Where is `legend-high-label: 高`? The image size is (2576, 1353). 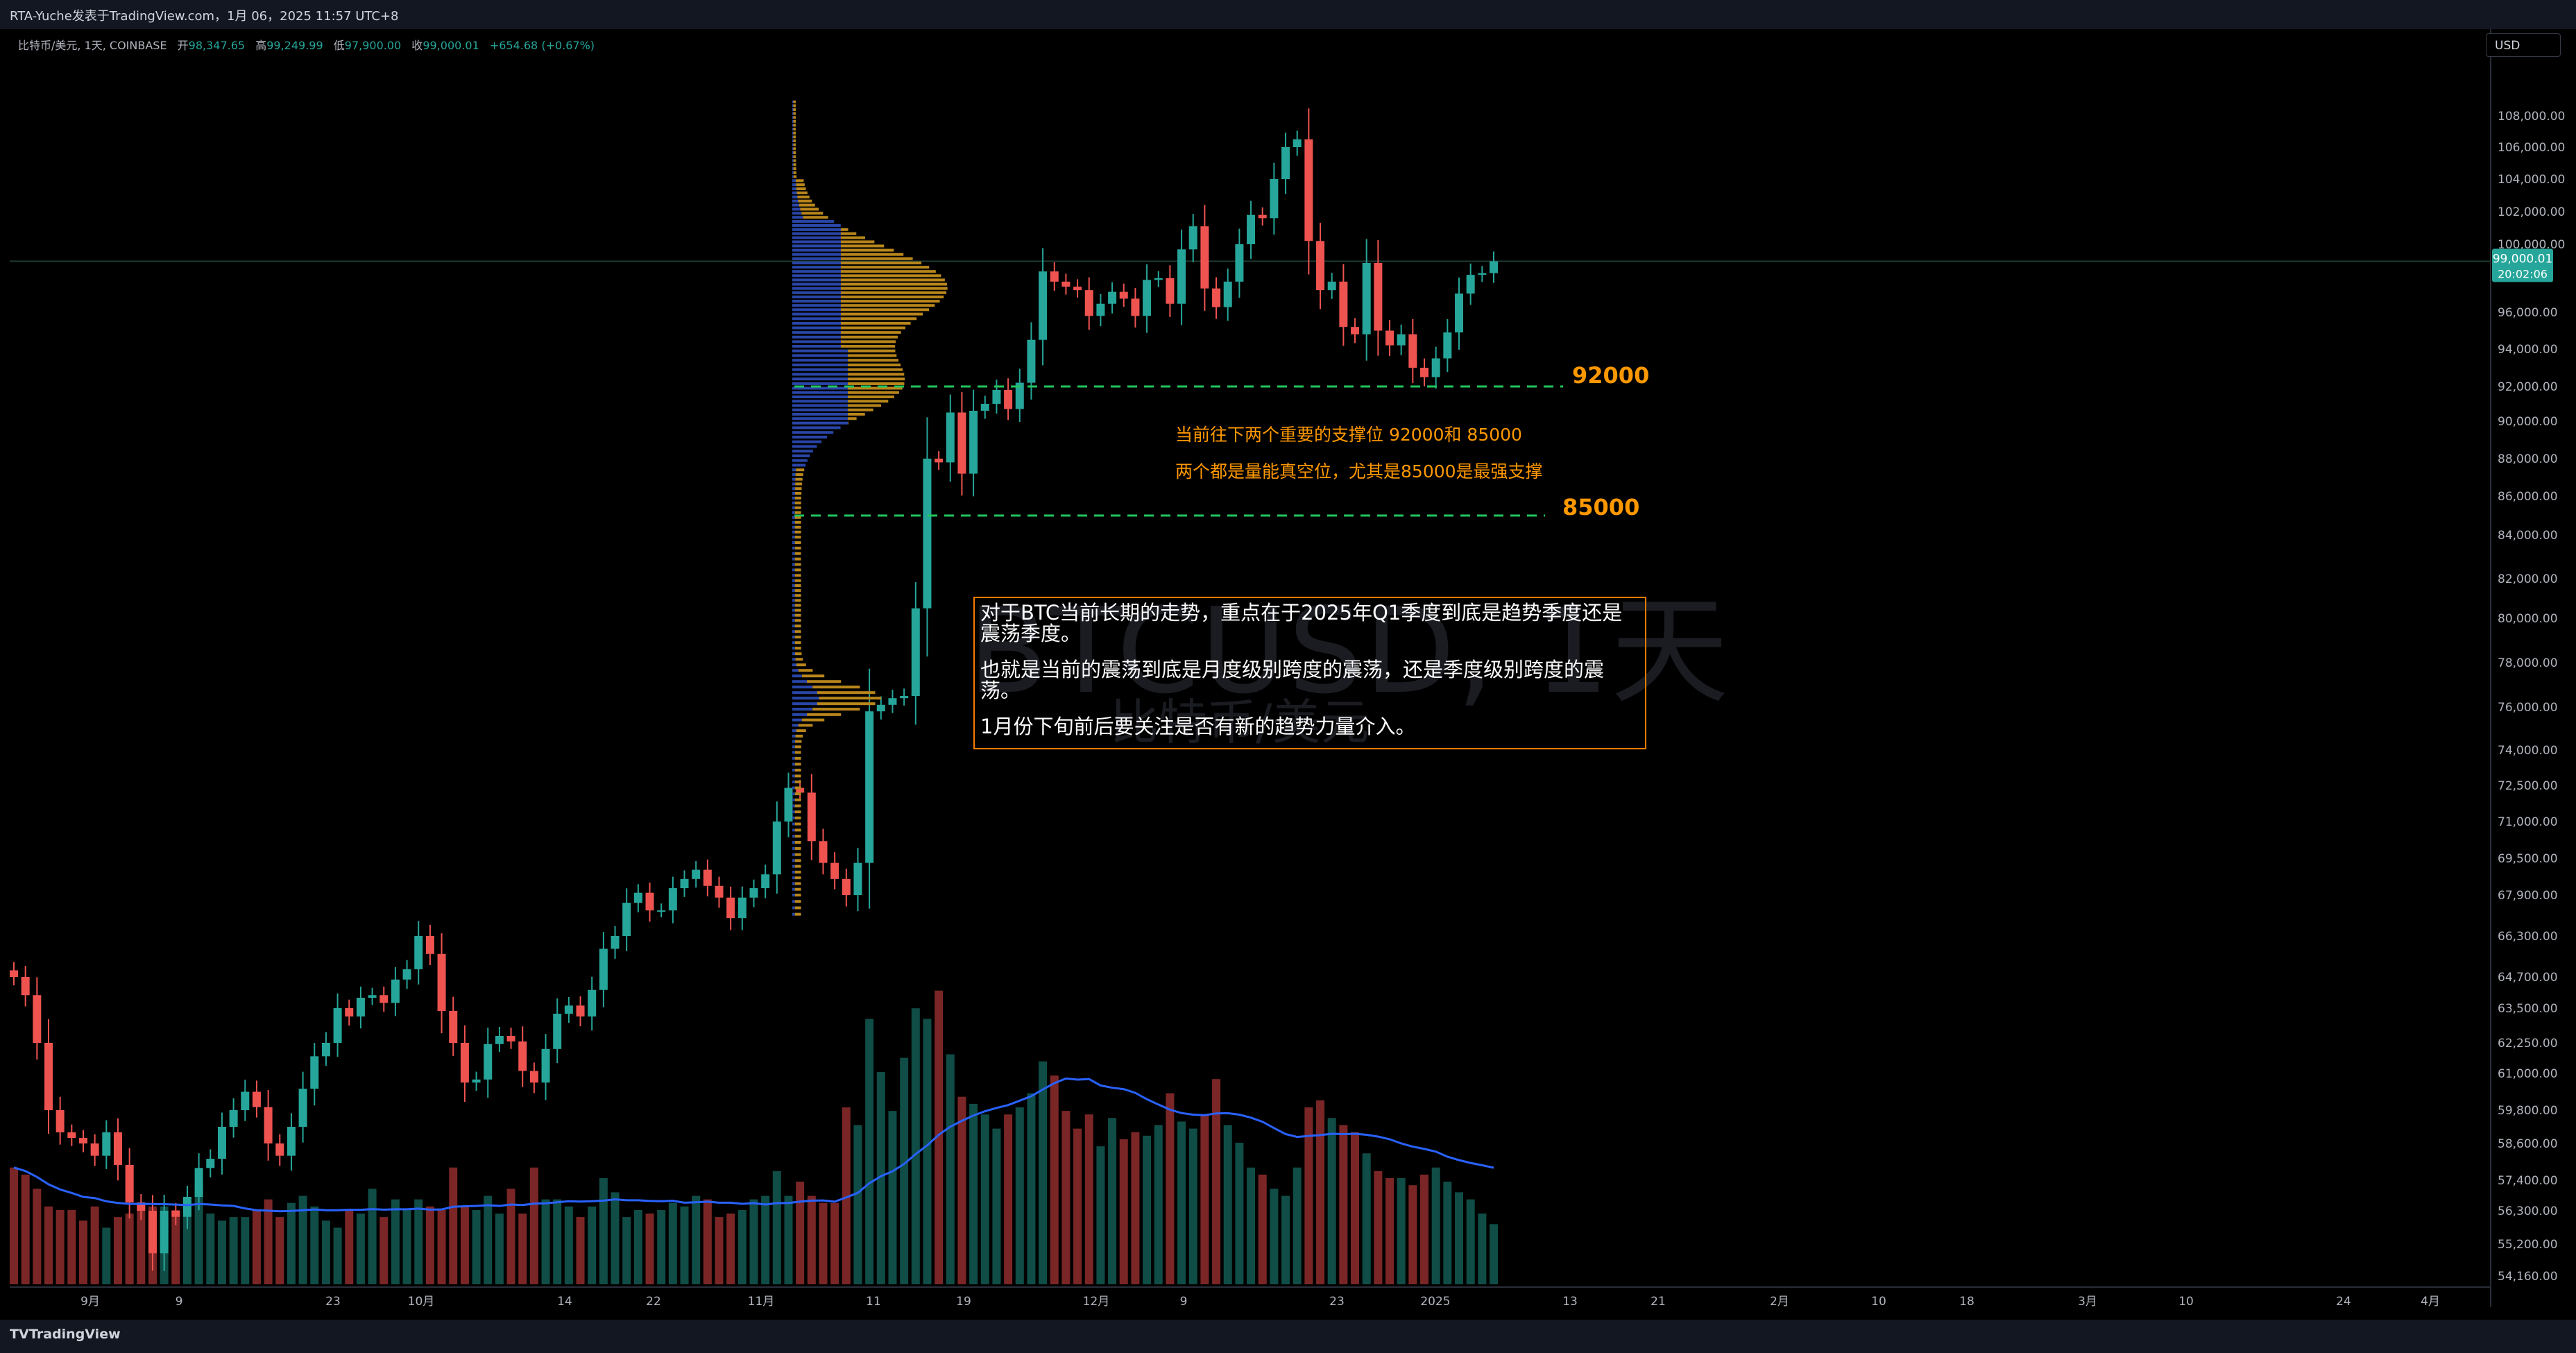
legend-high-label: 高 is located at coordinates (261, 46).